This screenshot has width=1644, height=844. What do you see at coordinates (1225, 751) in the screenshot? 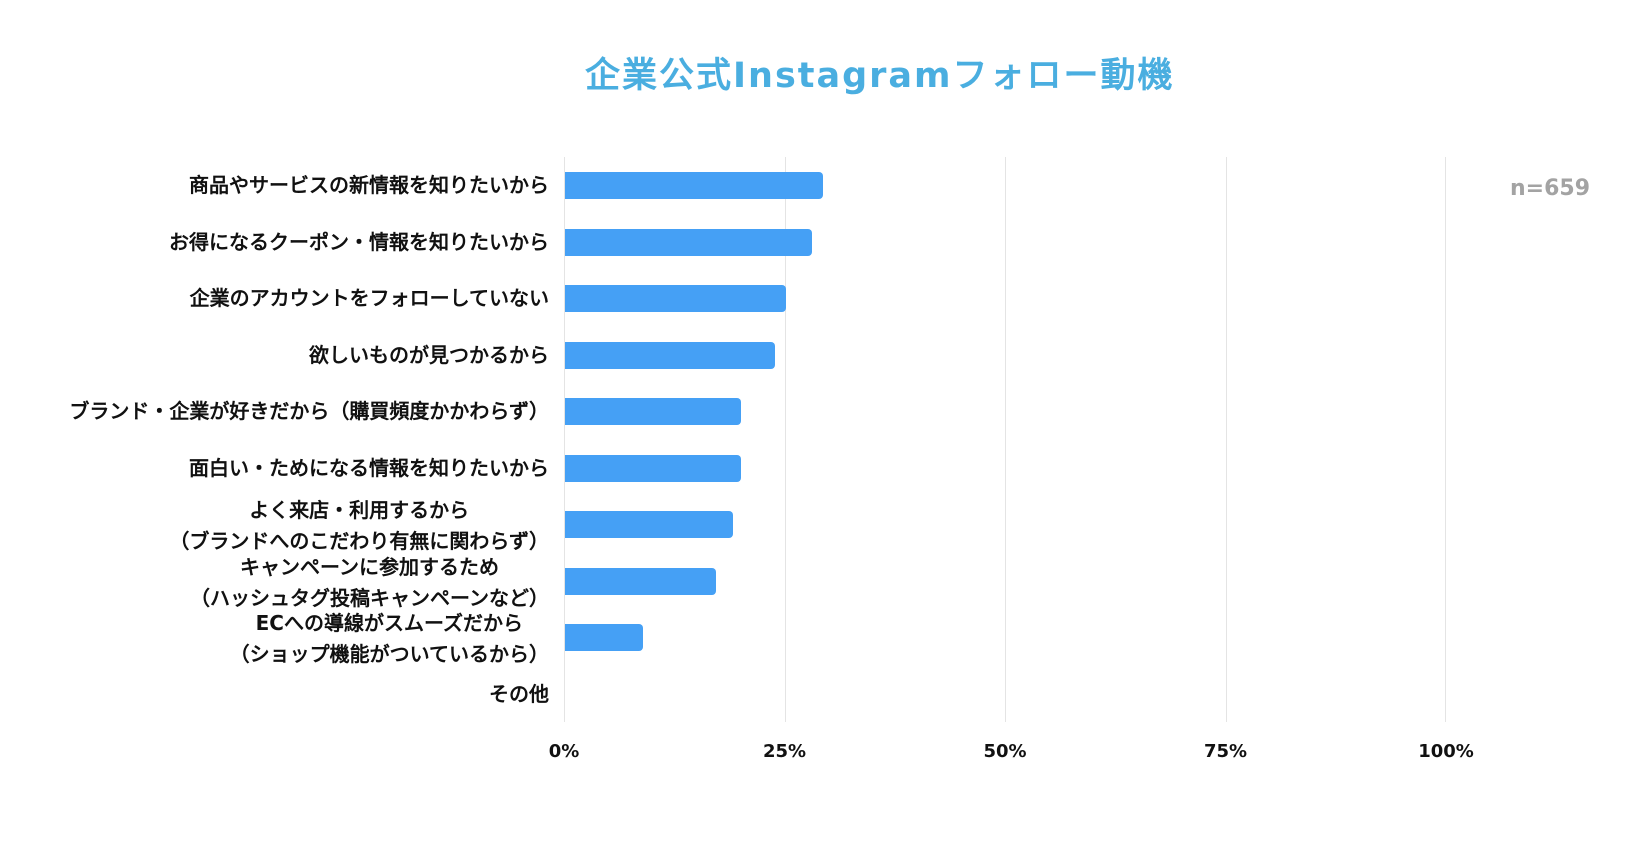
I see `x-tick-label: 75%` at bounding box center [1225, 751].